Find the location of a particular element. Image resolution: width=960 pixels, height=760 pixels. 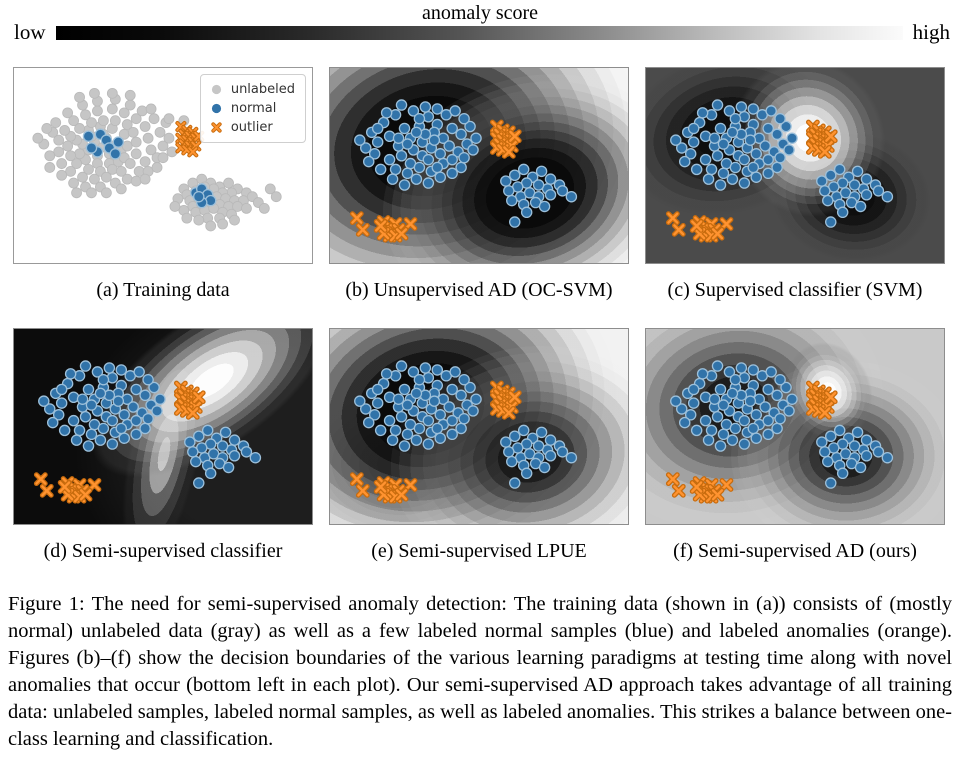

panel-a-training-data: unlabeled normal outlier is located at coordinates (163, 165).